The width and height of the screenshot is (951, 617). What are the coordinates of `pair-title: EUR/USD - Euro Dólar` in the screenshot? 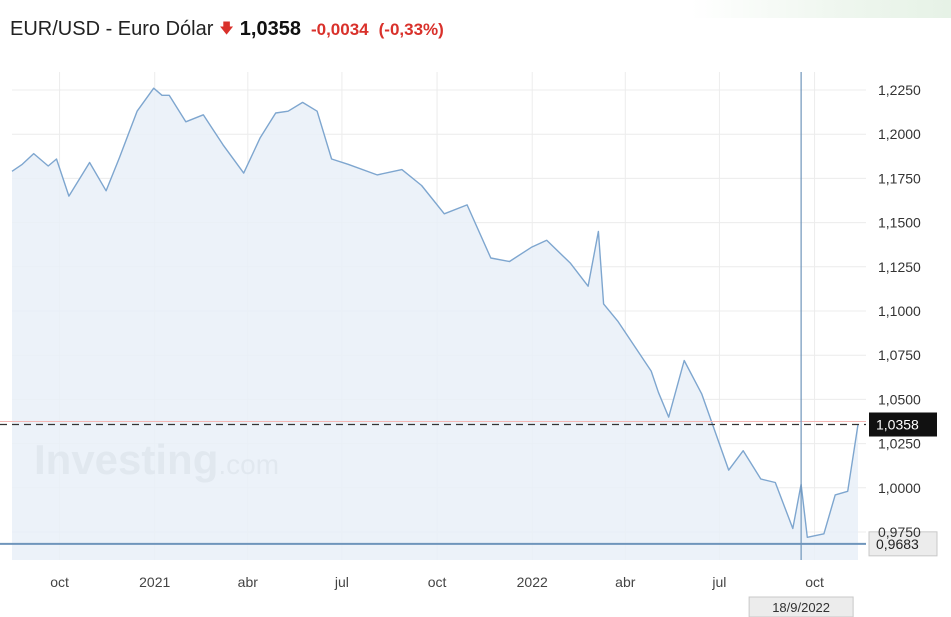 It's located at (112, 29).